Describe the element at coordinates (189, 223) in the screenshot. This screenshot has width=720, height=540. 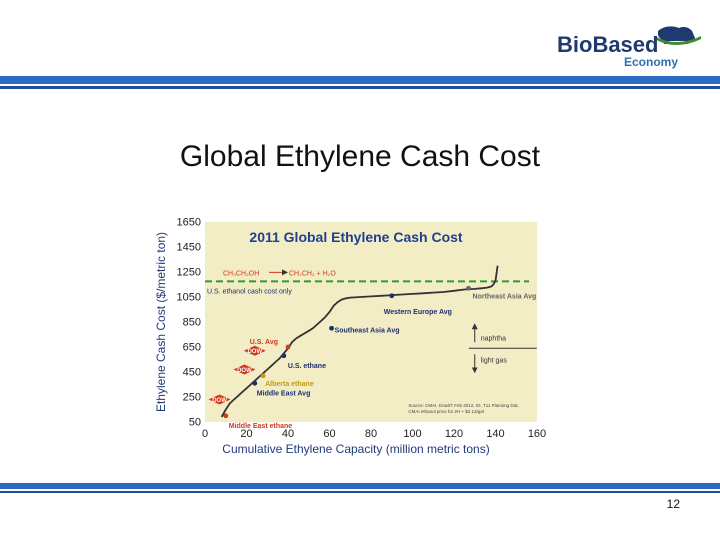
I see `y-tick-label: 1650` at that location.